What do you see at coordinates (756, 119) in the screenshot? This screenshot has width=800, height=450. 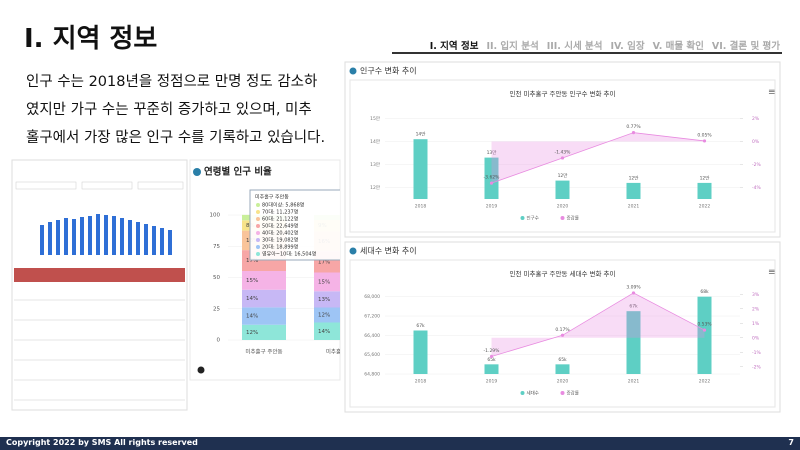 I see `y2-tick-label: 2%` at bounding box center [756, 119].